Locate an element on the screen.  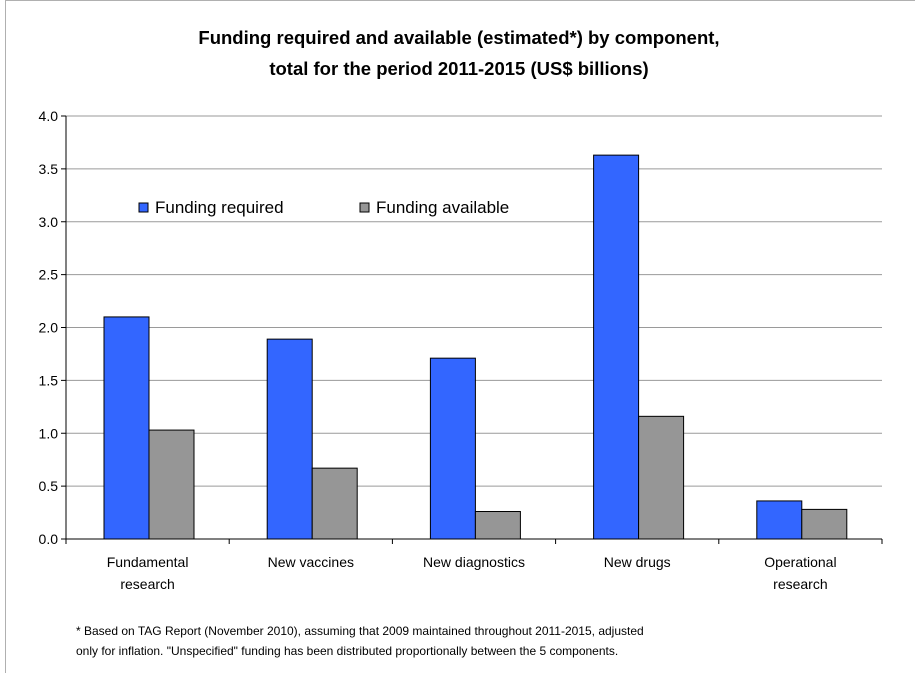
y-tick-label: 0.0 is located at coordinates (49, 539).